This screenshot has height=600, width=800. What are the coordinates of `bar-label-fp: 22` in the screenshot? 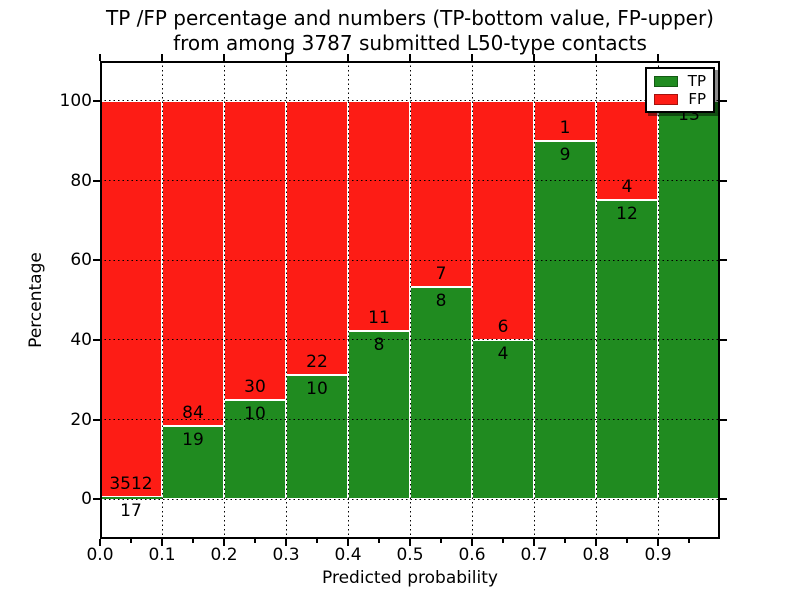 It's located at (317, 361).